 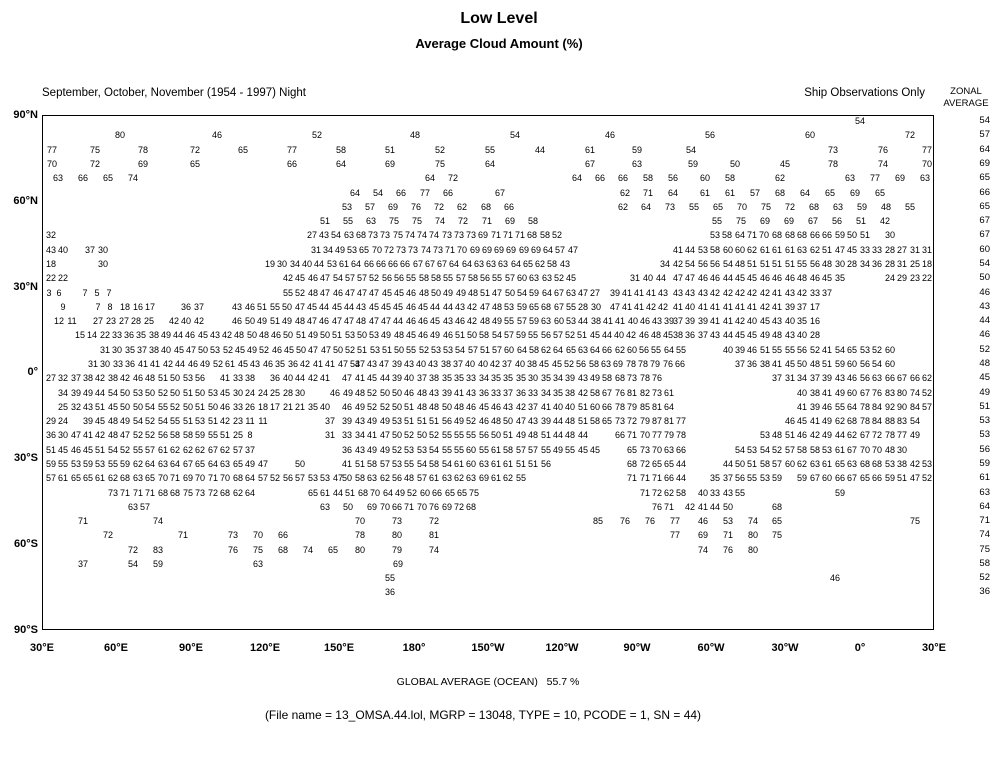 I want to click on grid-value: 11, so click(x=72, y=321).